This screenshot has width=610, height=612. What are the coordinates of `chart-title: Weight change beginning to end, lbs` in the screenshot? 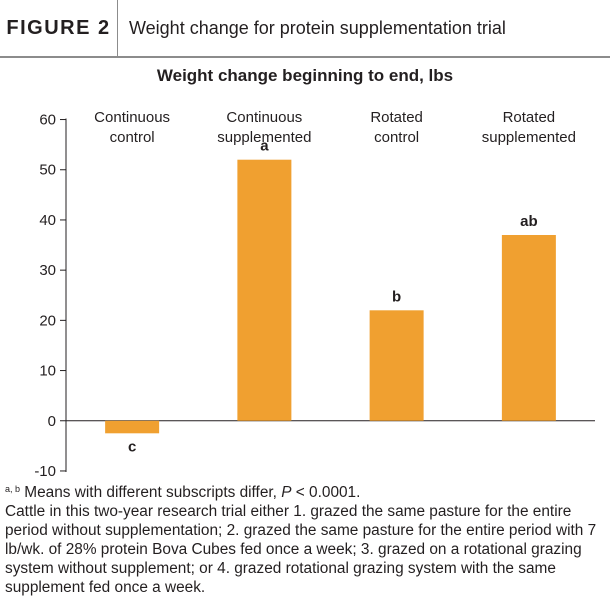 It's located at (305, 75).